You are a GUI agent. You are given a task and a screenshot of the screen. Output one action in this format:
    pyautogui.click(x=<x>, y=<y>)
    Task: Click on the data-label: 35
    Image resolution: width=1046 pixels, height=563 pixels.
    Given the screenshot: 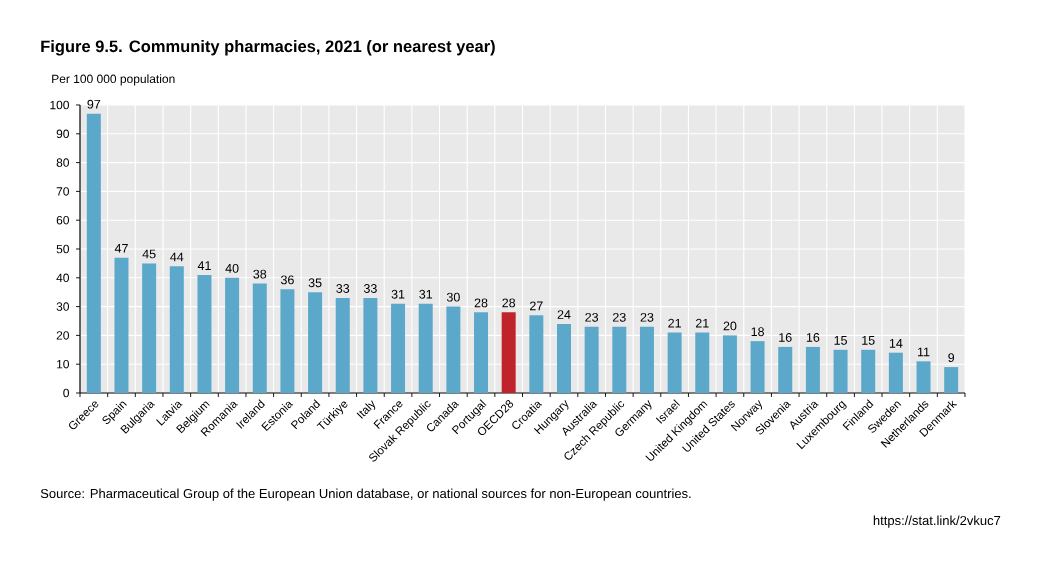 What is the action you would take?
    pyautogui.click(x=315, y=283)
    